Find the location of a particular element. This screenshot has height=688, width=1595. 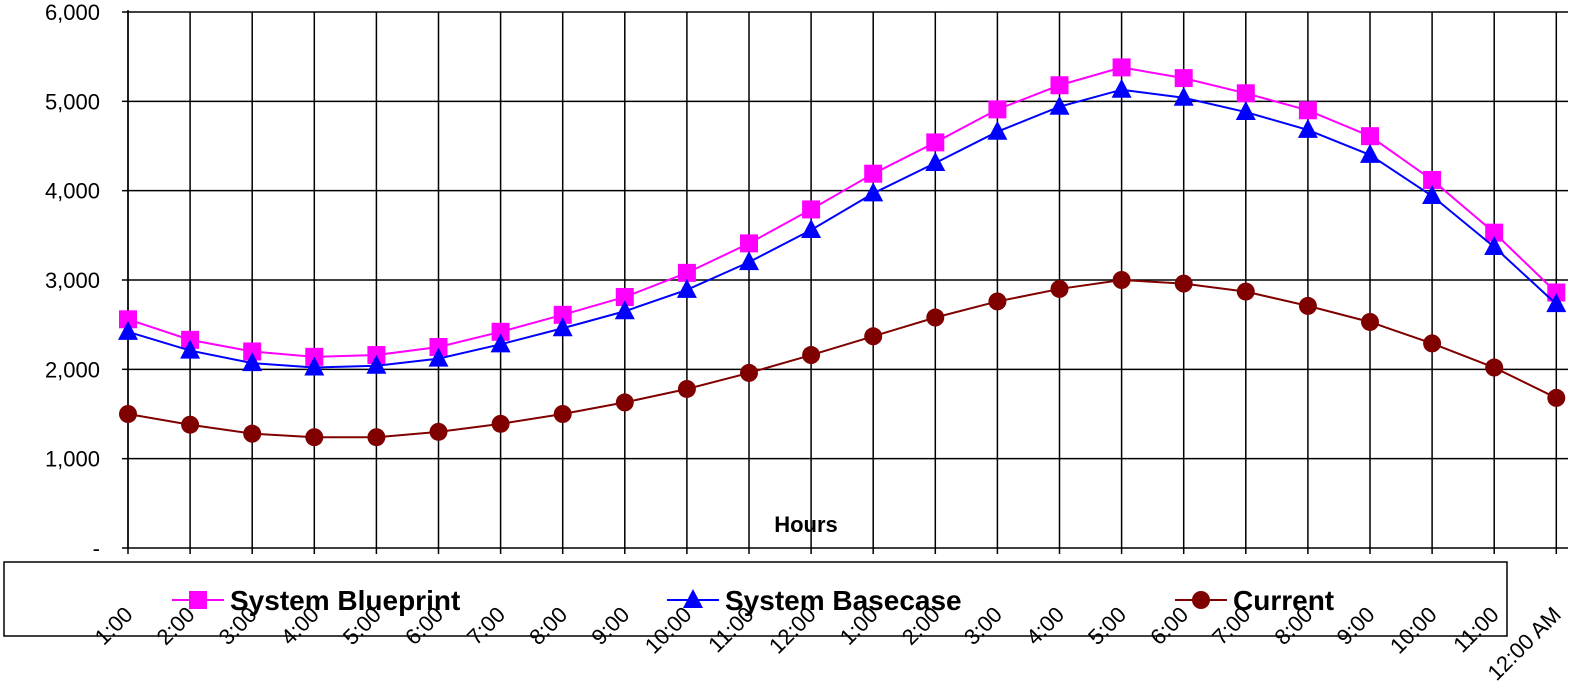

legend-label: Current is located at coordinates (1283, 600).